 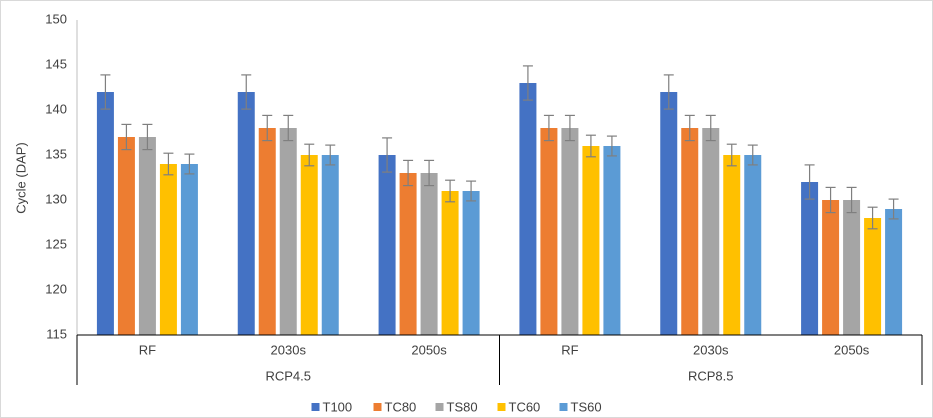 I want to click on y-axis-title: Cycle (DAP), so click(x=20, y=178).